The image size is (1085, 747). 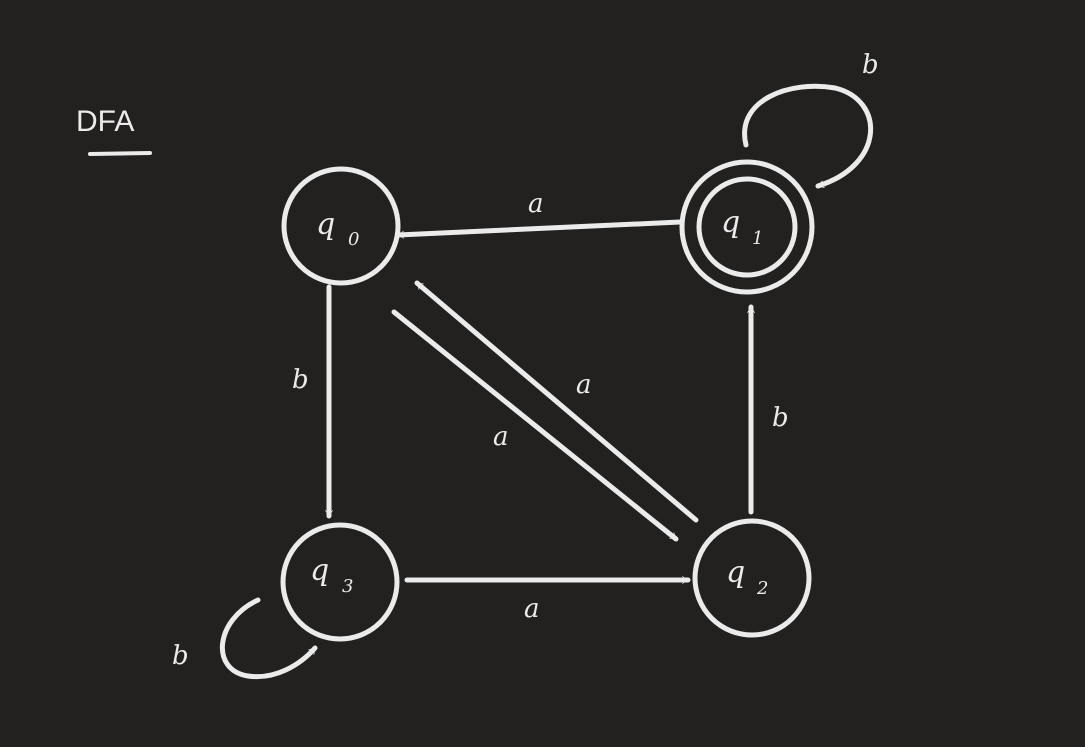 I want to click on state-q2-subscript: 2, so click(x=762, y=588).